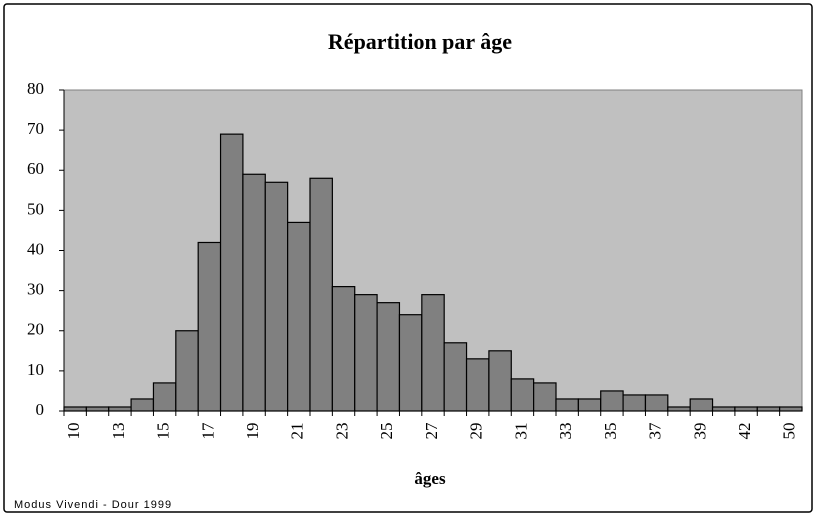 Image resolution: width=819 pixels, height=520 pixels. I want to click on y-tick-label: 80, so click(35, 88).